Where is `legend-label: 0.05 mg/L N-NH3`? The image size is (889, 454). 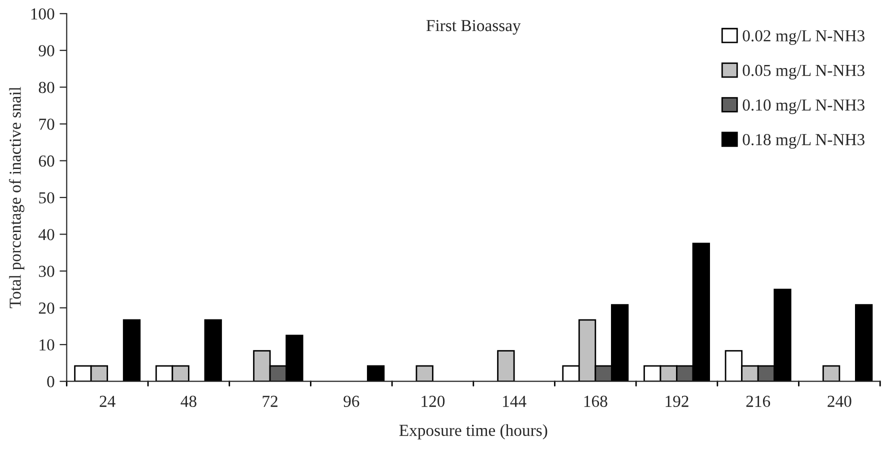
legend-label: 0.05 mg/L N-NH3 is located at coordinates (803, 72).